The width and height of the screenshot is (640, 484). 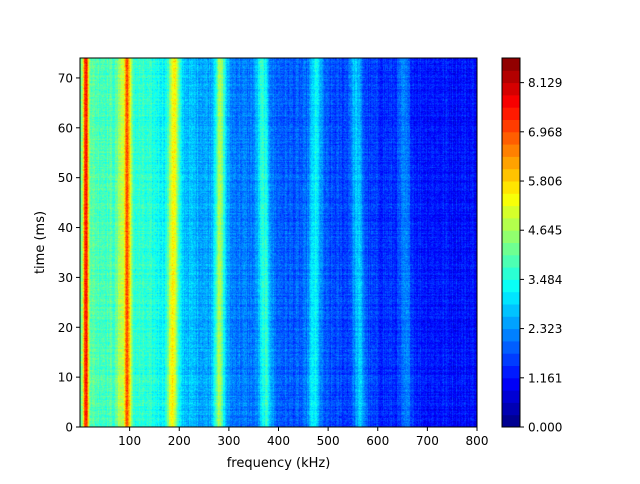 I want to click on colorbar-tick-label: 5.806, so click(x=545, y=182).